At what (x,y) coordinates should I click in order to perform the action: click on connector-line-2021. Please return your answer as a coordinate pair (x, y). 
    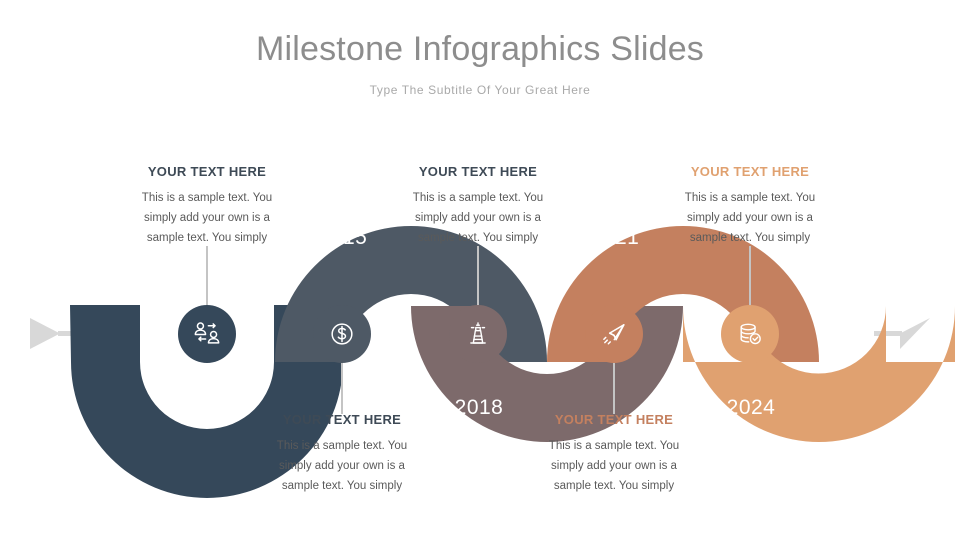
    Looking at the image, I should click on (614, 388).